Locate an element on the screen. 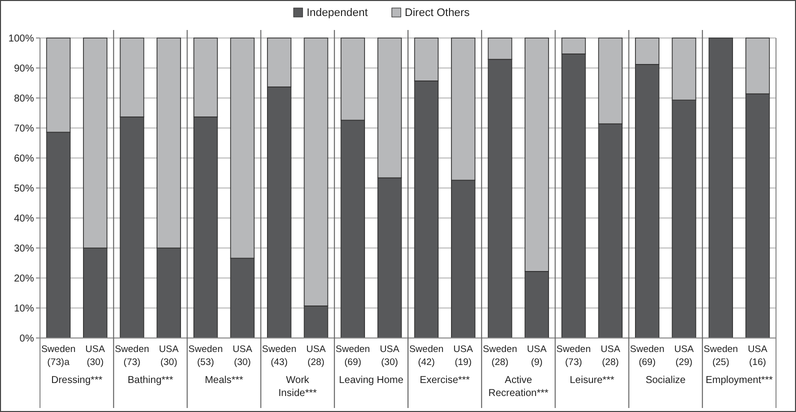 The image size is (796, 412). x-tick-label: Sweden (28) is located at coordinates (500, 356).